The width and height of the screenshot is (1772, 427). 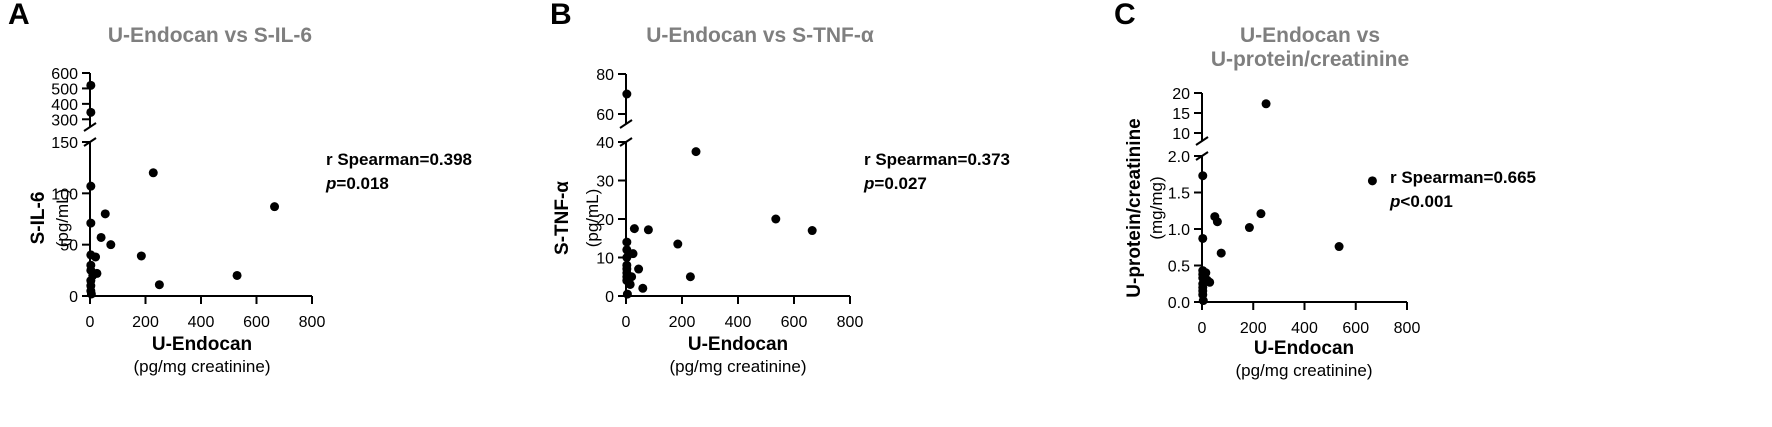 What do you see at coordinates (1304, 348) in the screenshot?
I see `x-axis-label-c: U-Endocan` at bounding box center [1304, 348].